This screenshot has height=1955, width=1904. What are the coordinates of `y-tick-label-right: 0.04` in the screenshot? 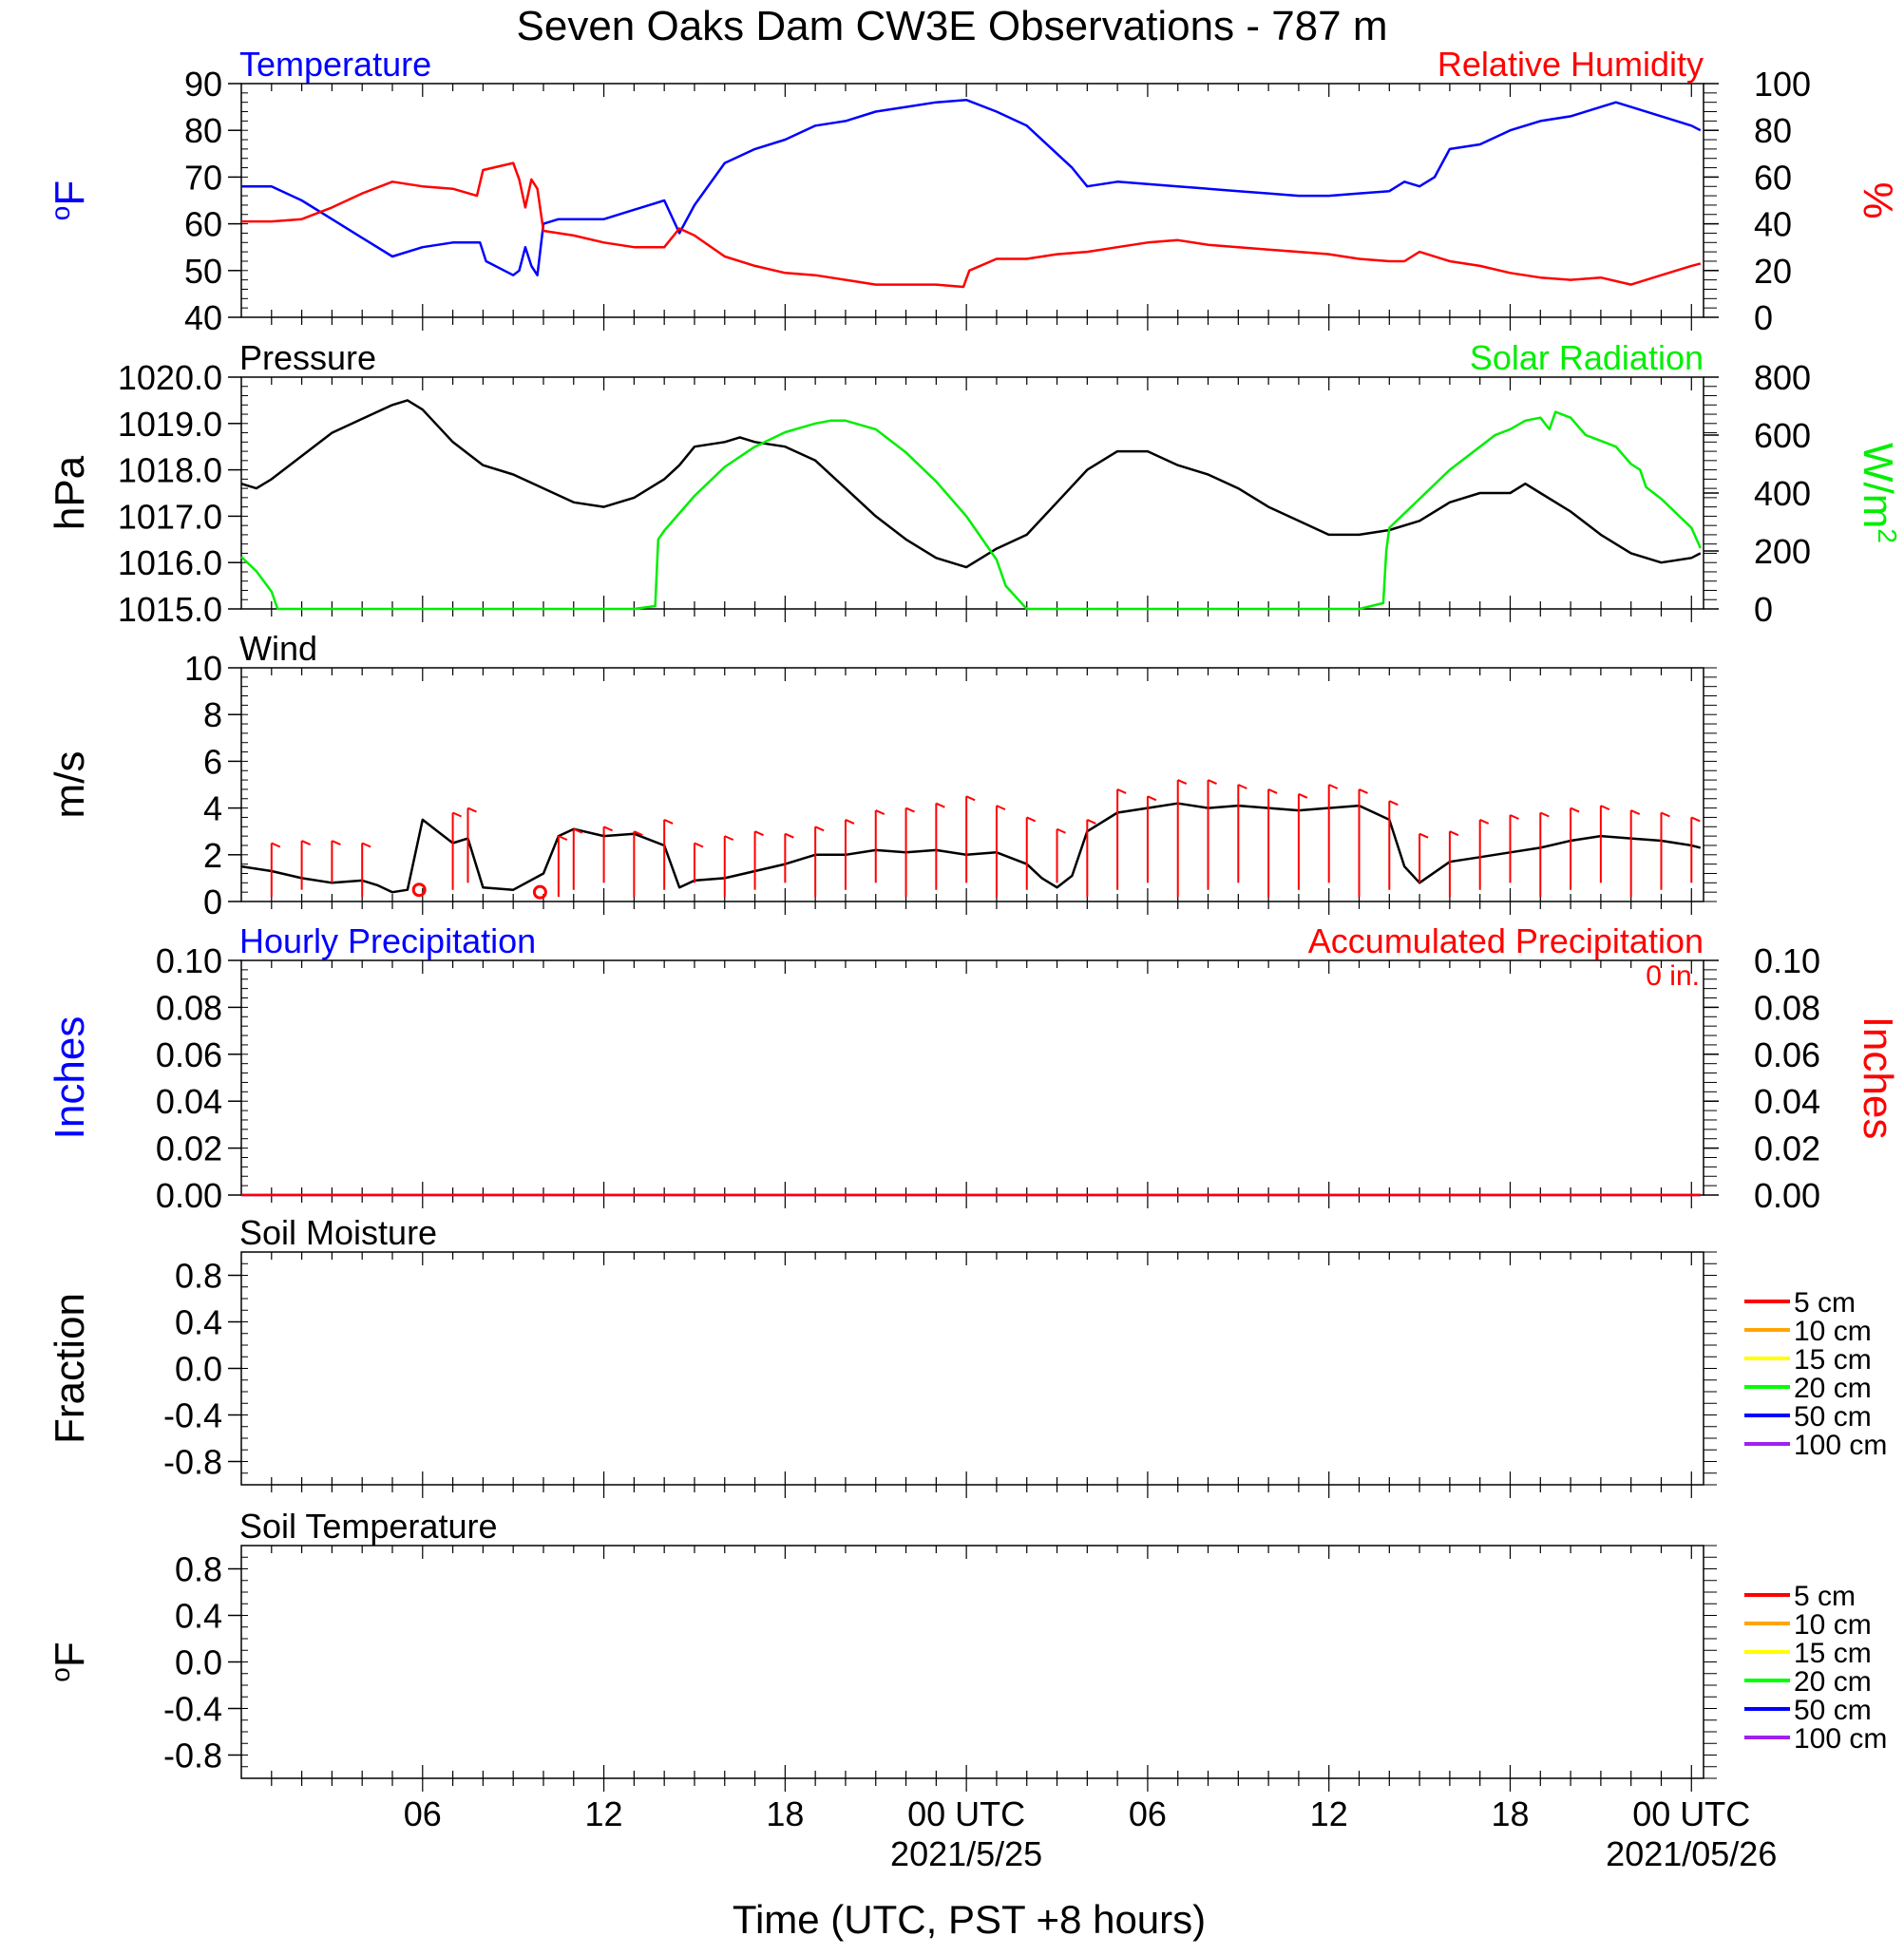 It's located at (1787, 1101).